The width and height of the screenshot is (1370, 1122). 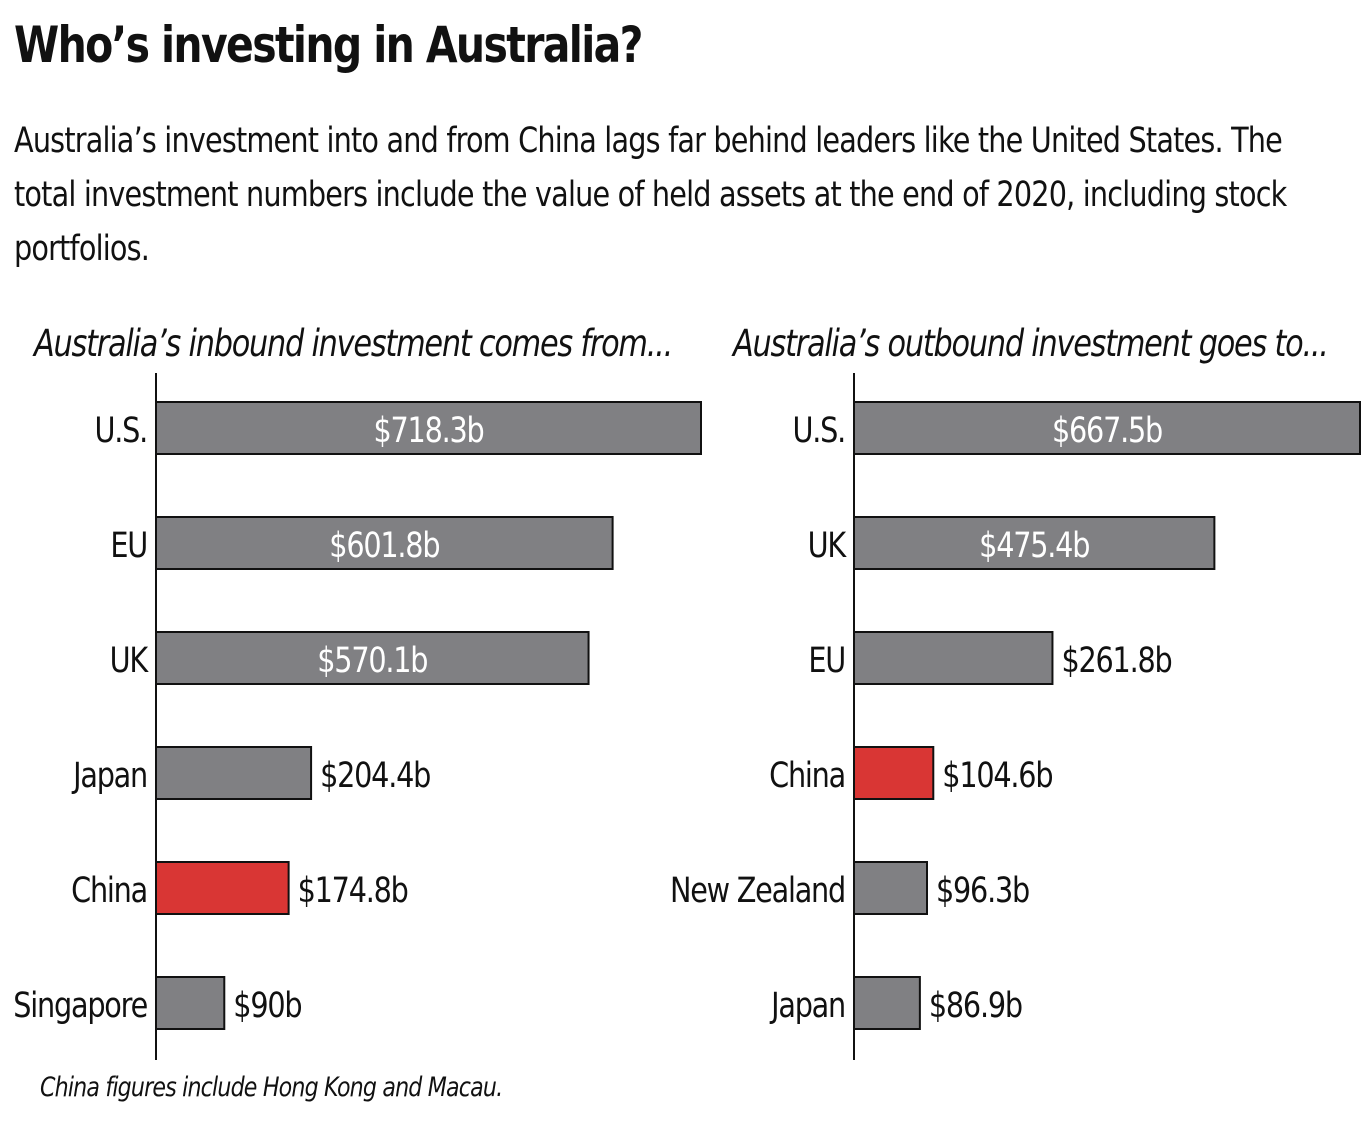 I want to click on value-label: $718.3b, so click(x=428, y=430).